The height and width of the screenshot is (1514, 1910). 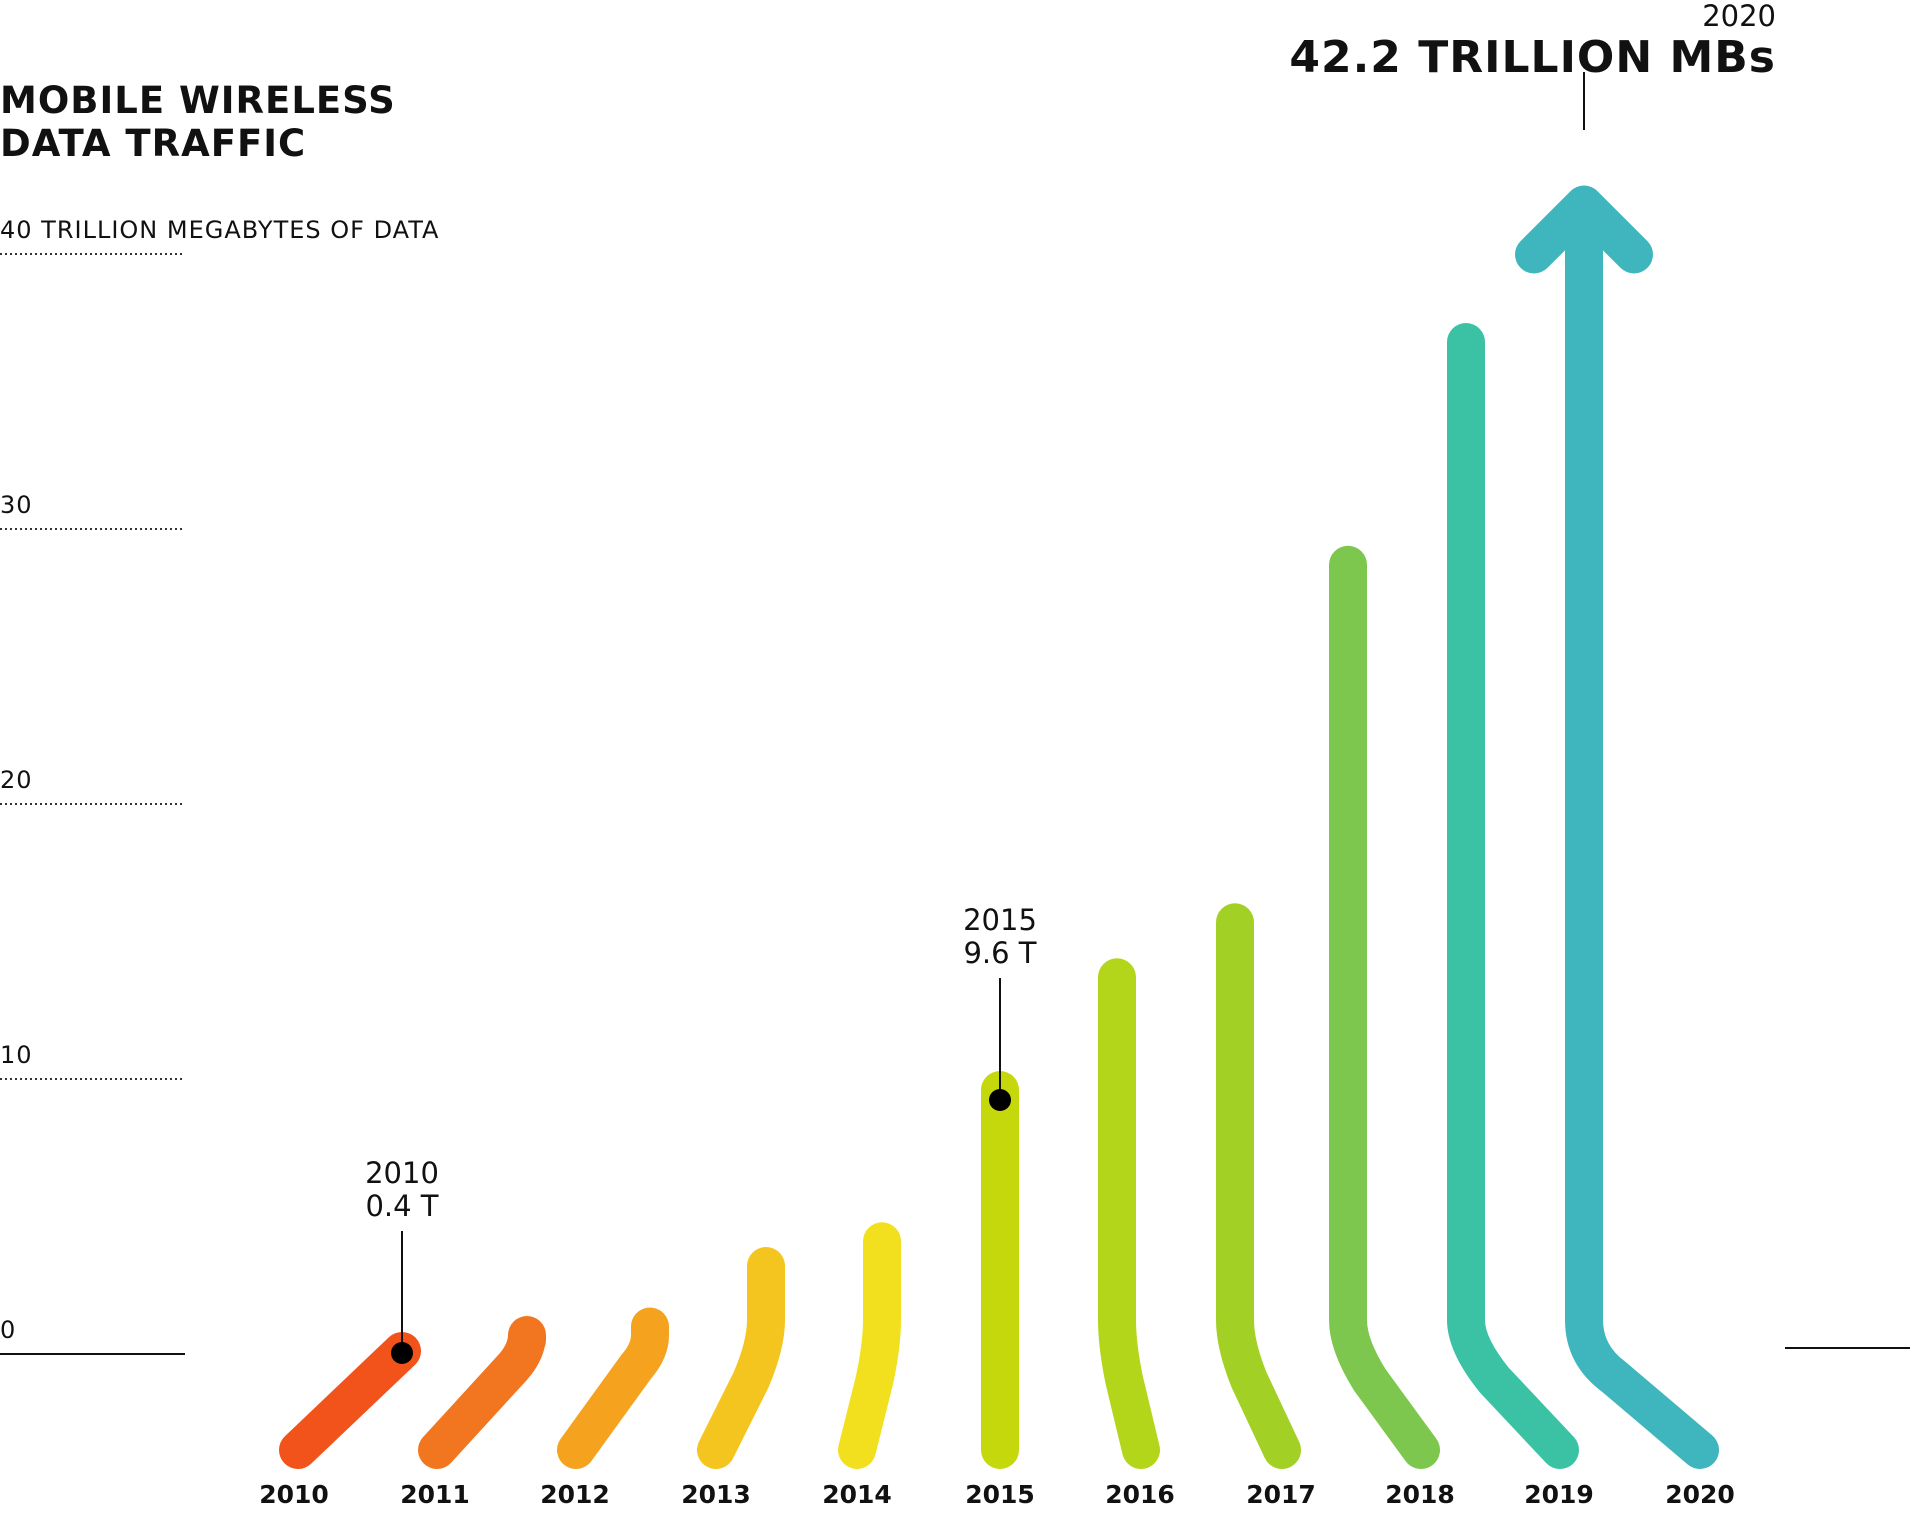 I want to click on y-tick-label-30: 30, so click(x=16, y=505).